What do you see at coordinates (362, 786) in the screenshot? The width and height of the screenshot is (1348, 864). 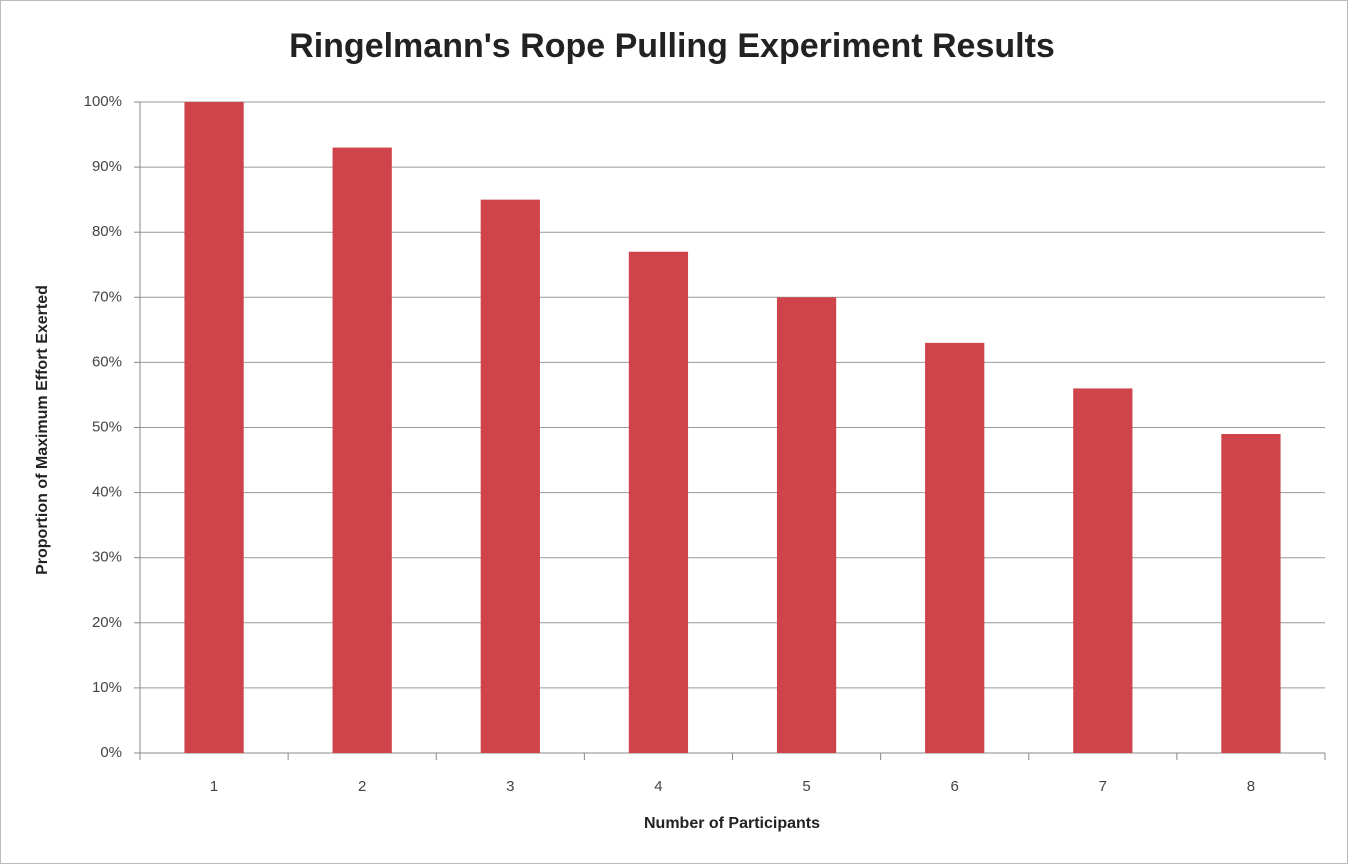 I see `x-tick-label: 2` at bounding box center [362, 786].